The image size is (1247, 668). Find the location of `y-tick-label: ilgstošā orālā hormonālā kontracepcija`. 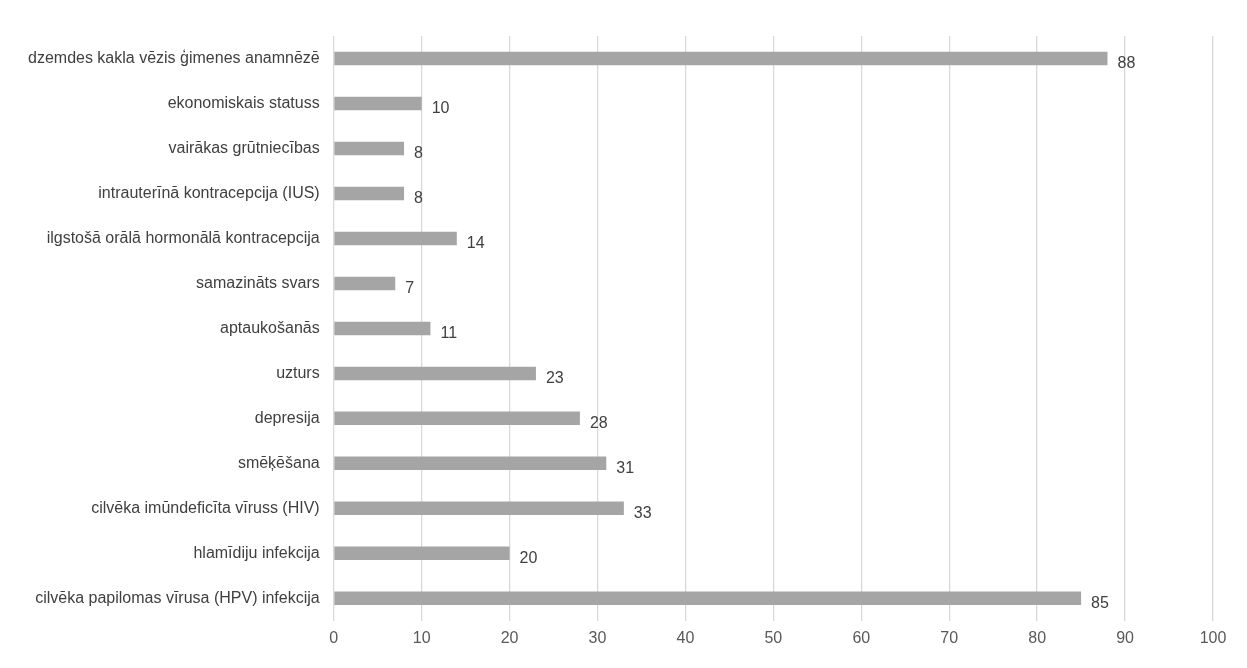

y-tick-label: ilgstošā orālā hormonālā kontracepcija is located at coordinates (183, 237).